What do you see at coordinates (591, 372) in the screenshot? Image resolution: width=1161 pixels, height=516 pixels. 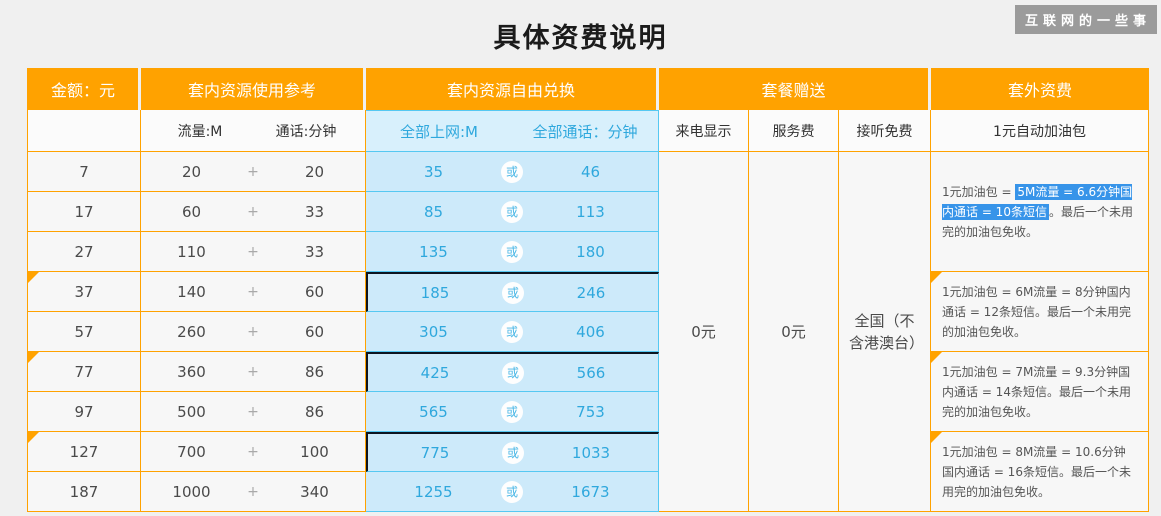 I see `call-value: 566` at bounding box center [591, 372].